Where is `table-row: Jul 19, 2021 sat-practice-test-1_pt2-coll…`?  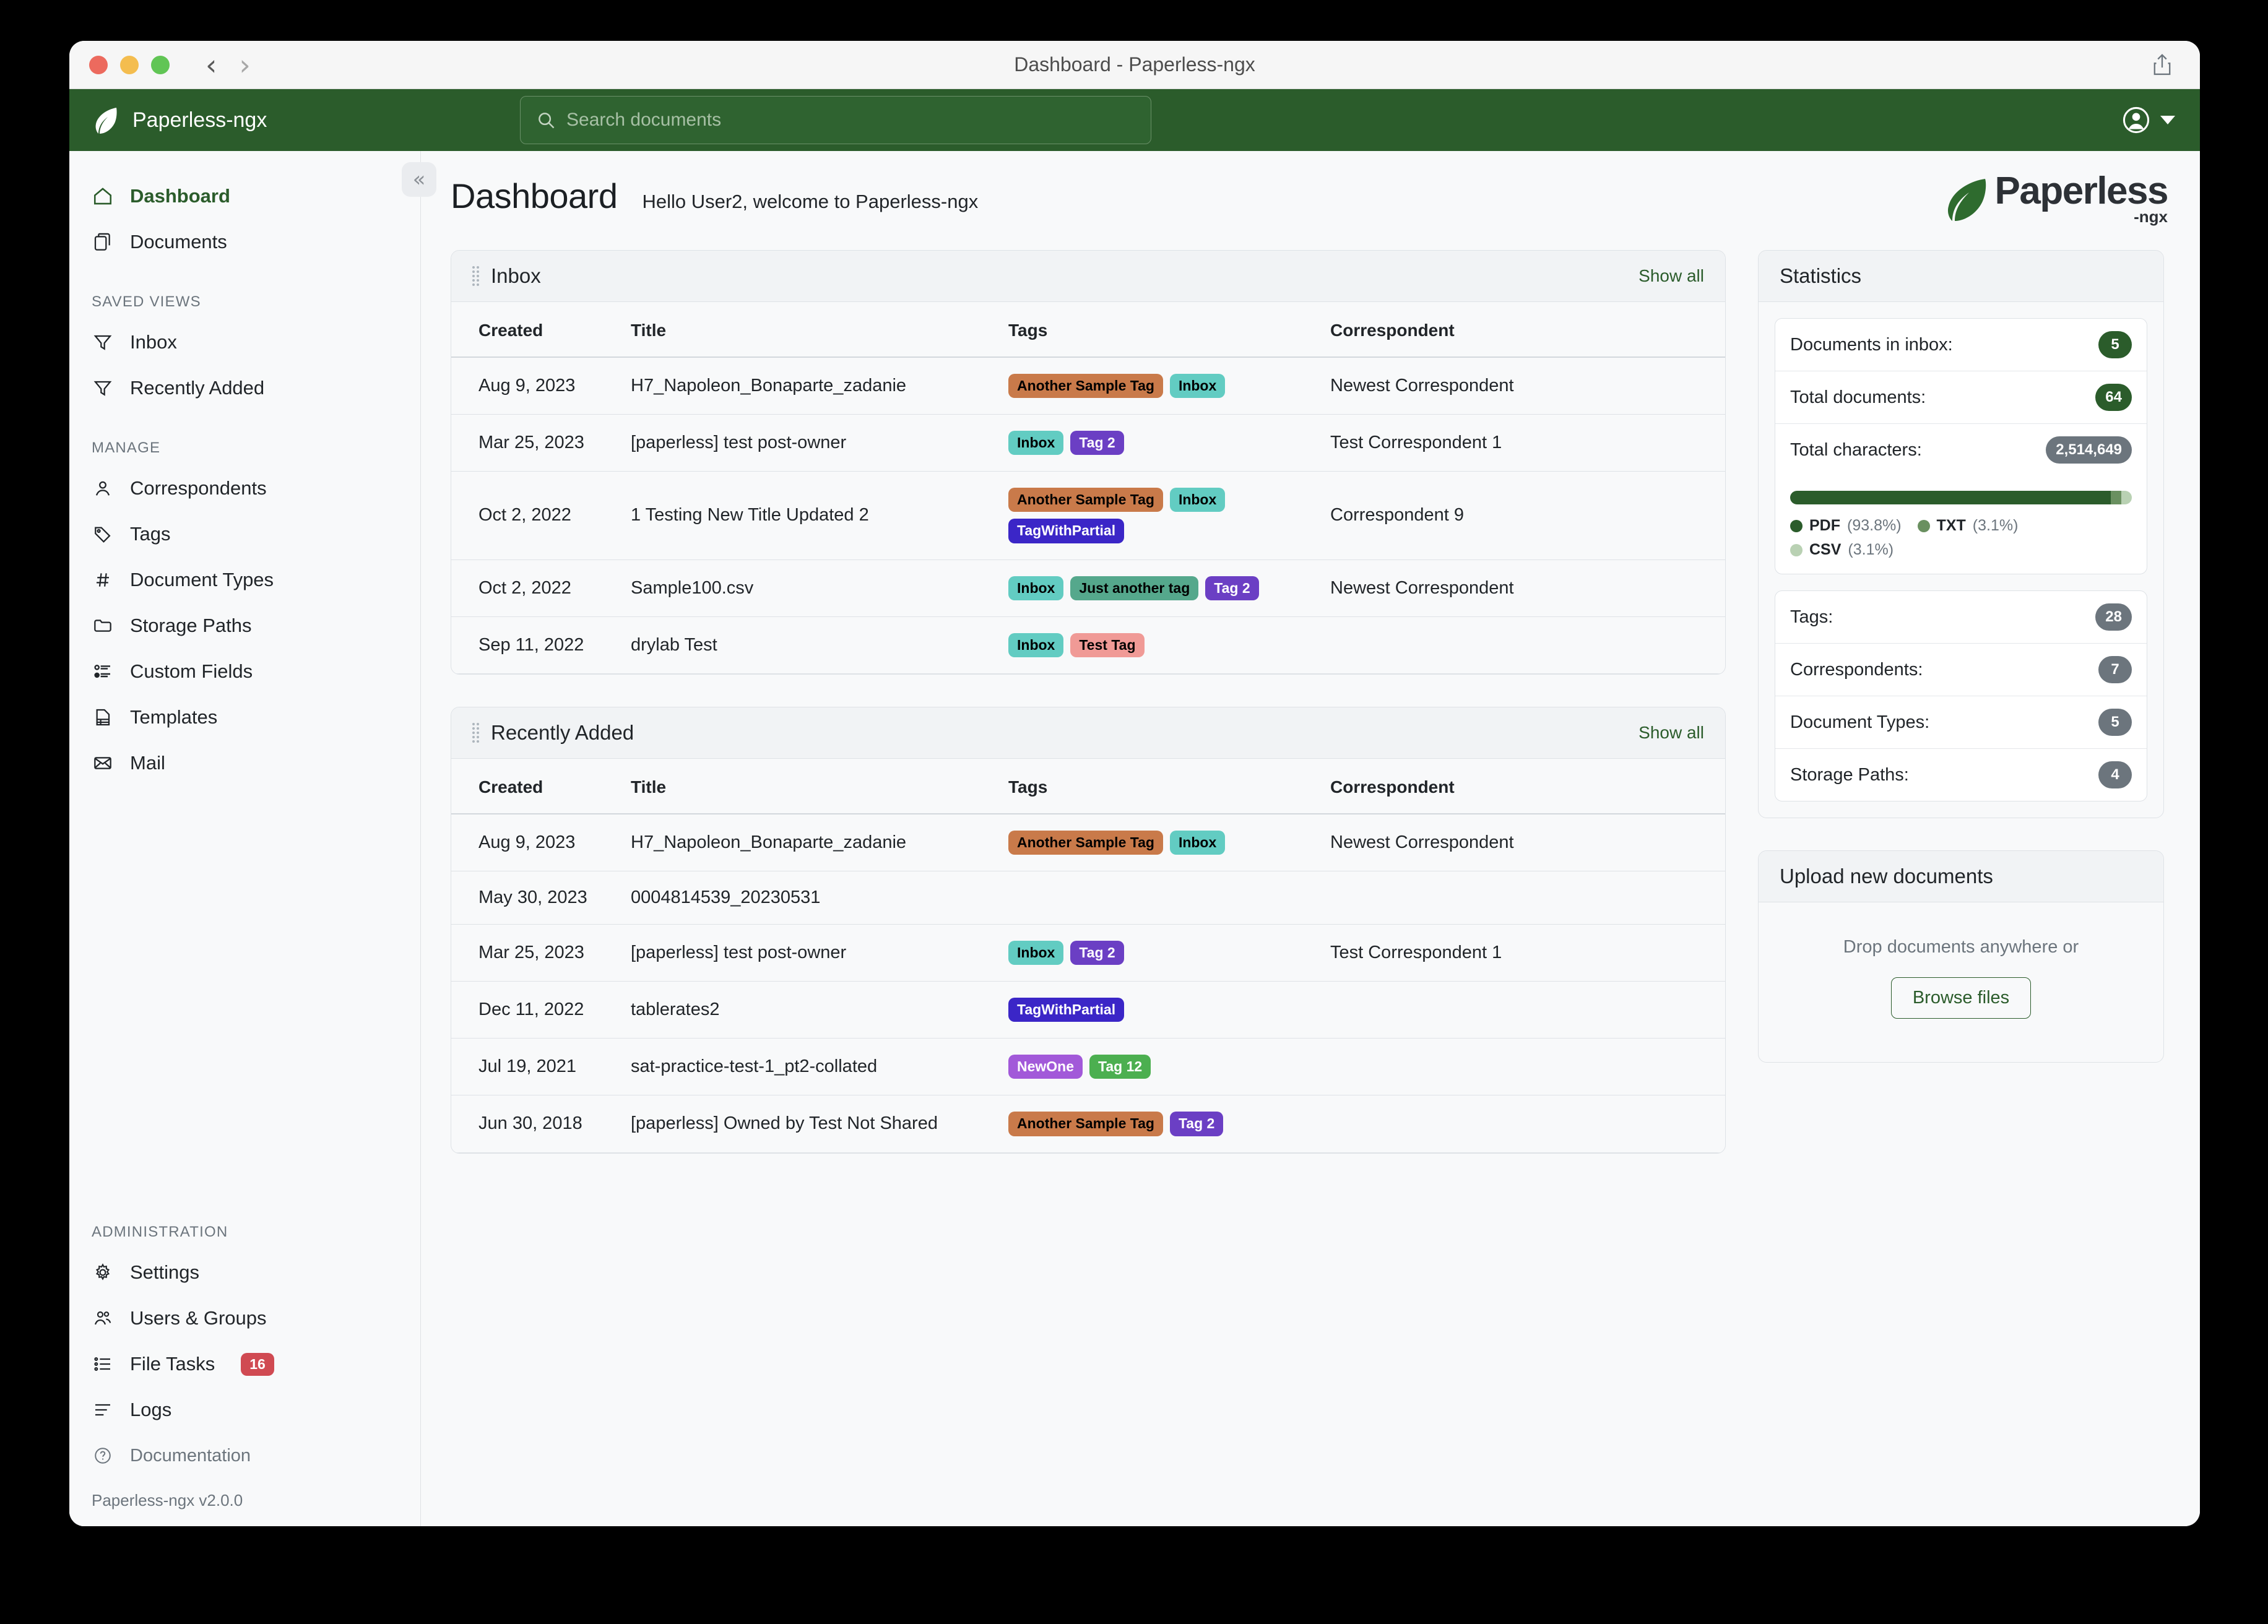 table-row: Jul 19, 2021 sat-practice-test-1_pt2-coll… is located at coordinates (1088, 1067).